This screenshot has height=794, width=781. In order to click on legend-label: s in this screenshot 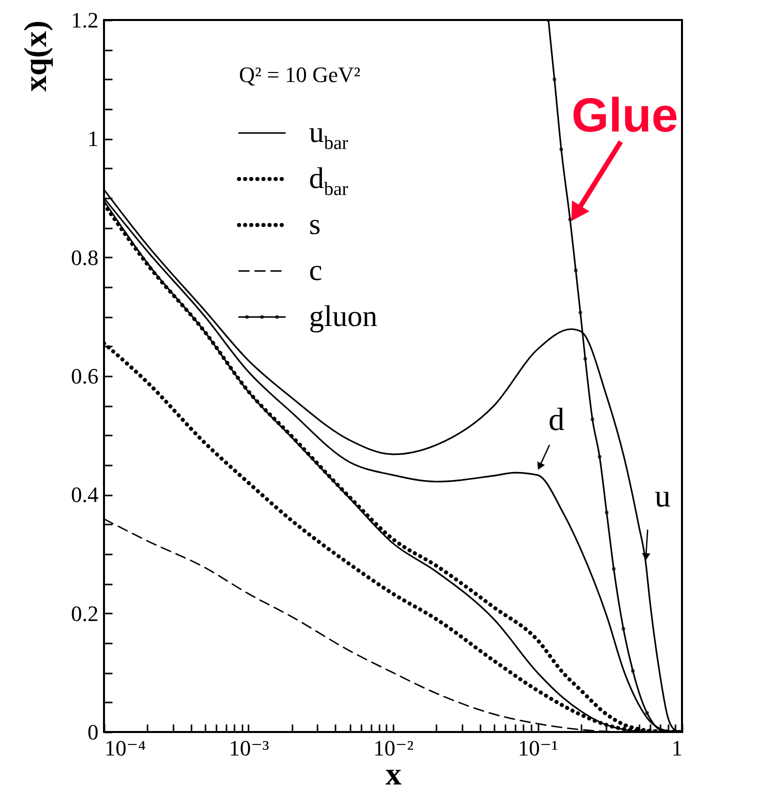, I will do `click(315, 224)`.